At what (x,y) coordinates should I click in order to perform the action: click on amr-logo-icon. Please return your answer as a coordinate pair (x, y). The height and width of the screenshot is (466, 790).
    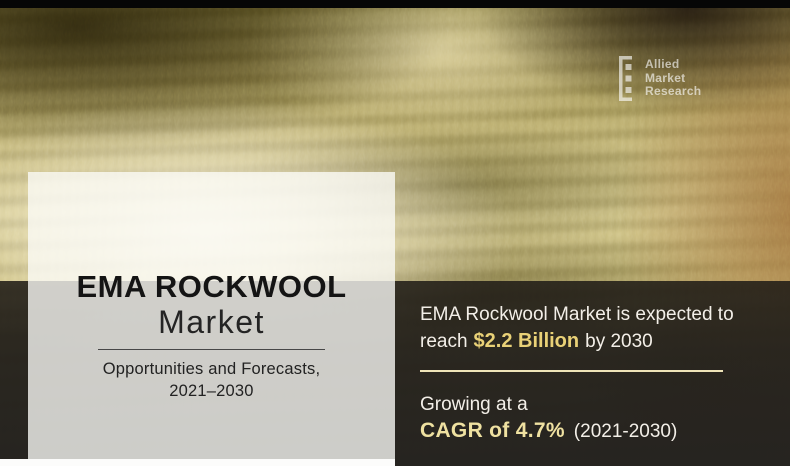
    Looking at the image, I should click on (625, 78).